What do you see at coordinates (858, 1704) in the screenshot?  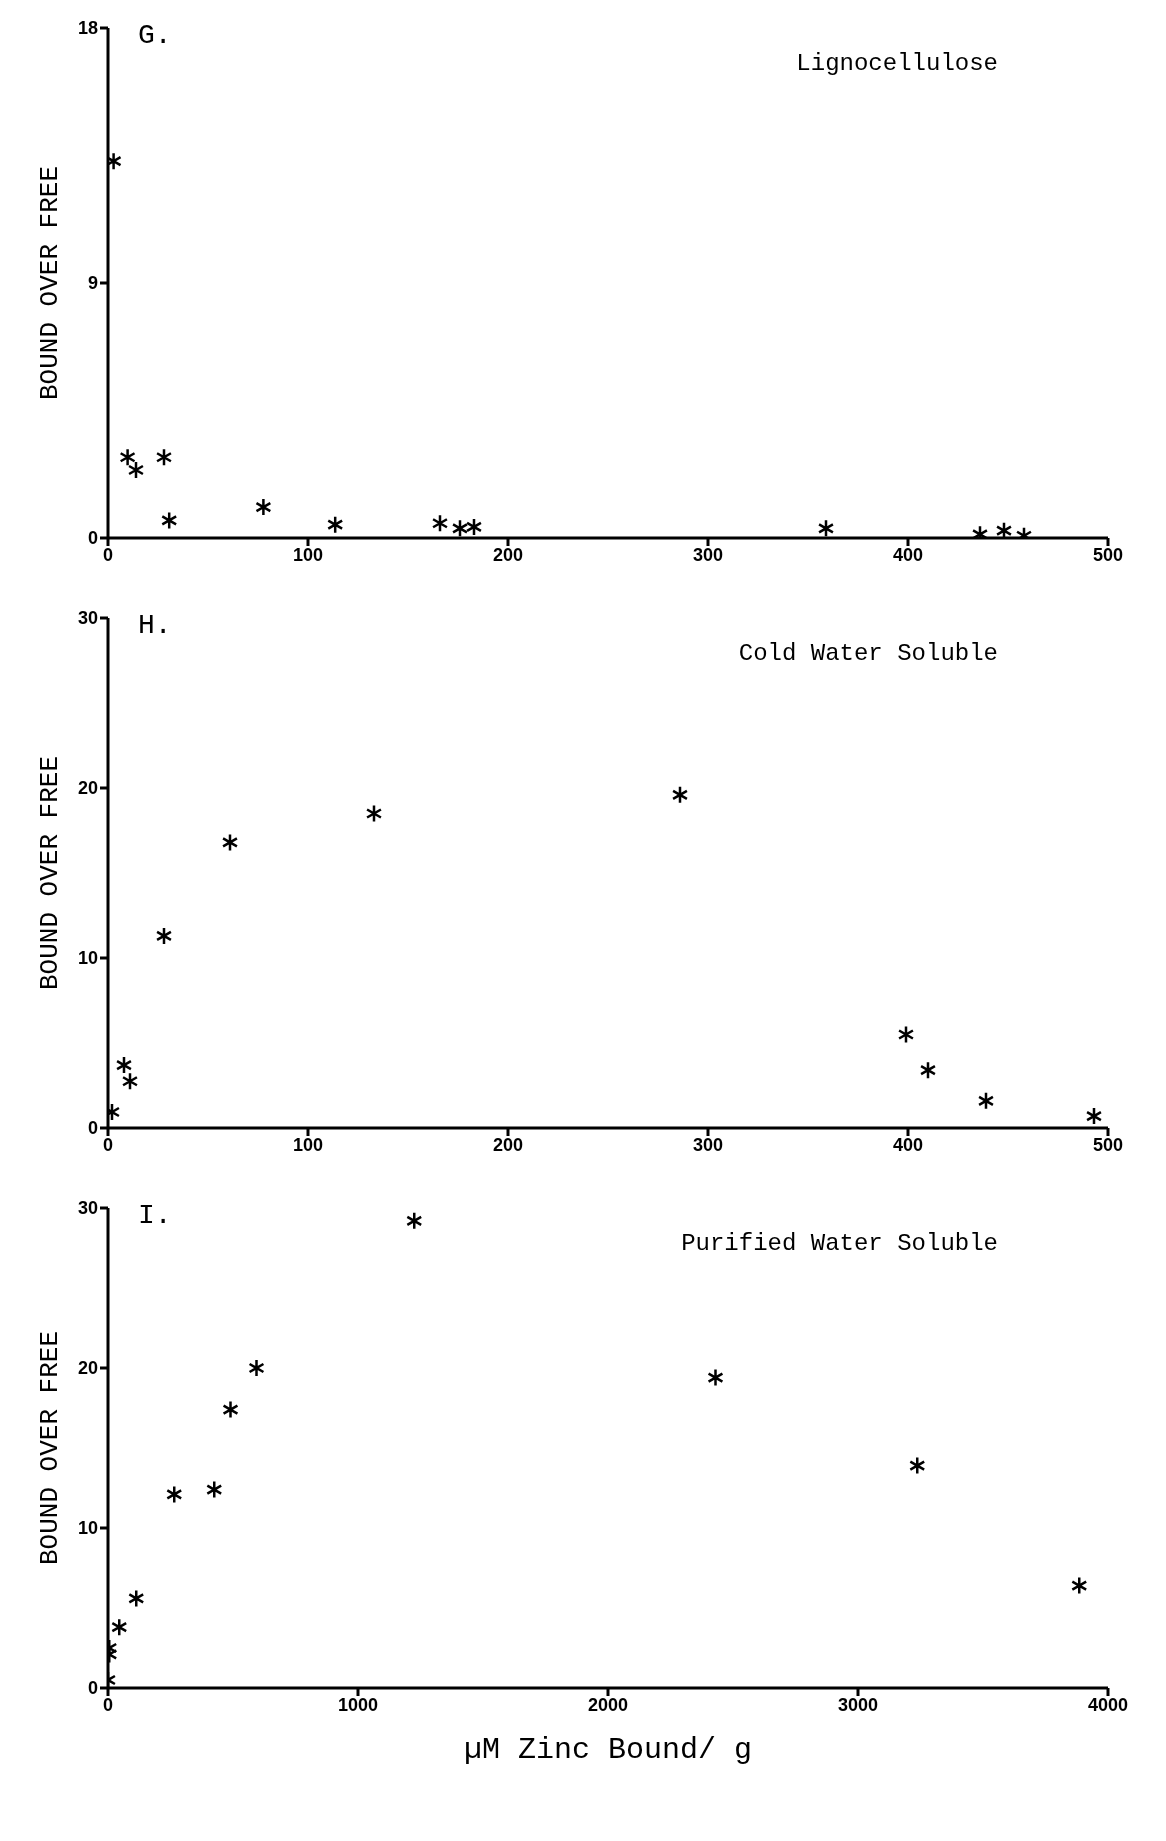 I see `x-tick-label: 3000` at bounding box center [858, 1704].